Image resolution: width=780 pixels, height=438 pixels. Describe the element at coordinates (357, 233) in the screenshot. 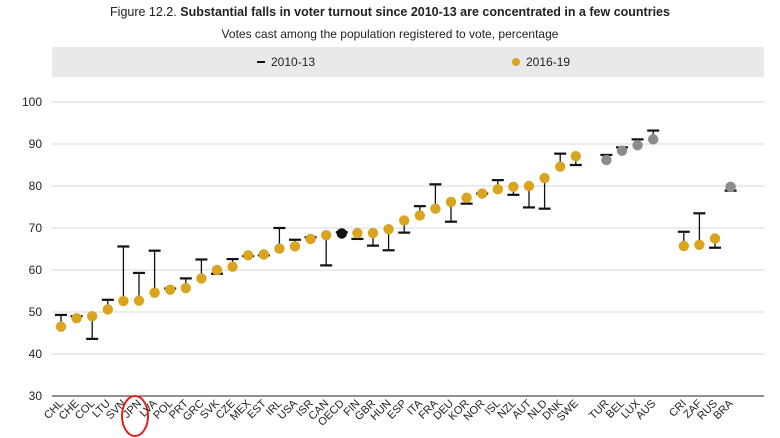

I see `dot-2016-19-FIN` at that location.